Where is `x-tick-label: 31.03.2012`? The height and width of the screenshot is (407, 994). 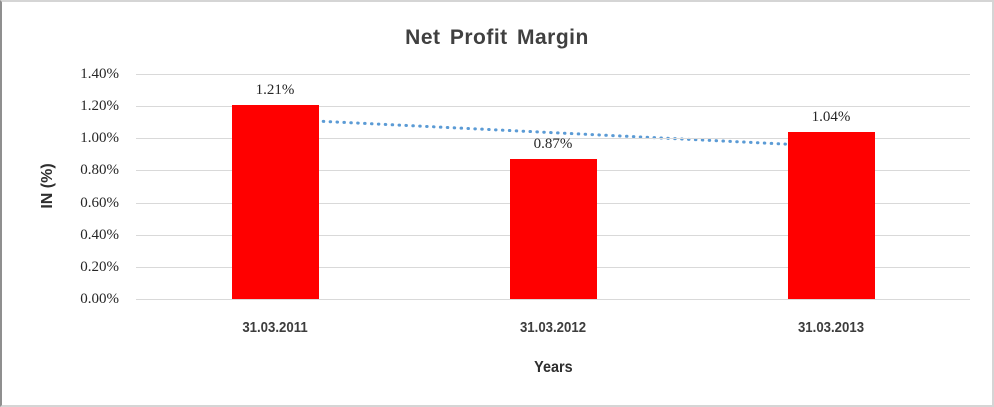
x-tick-label: 31.03.2012 is located at coordinates (553, 327).